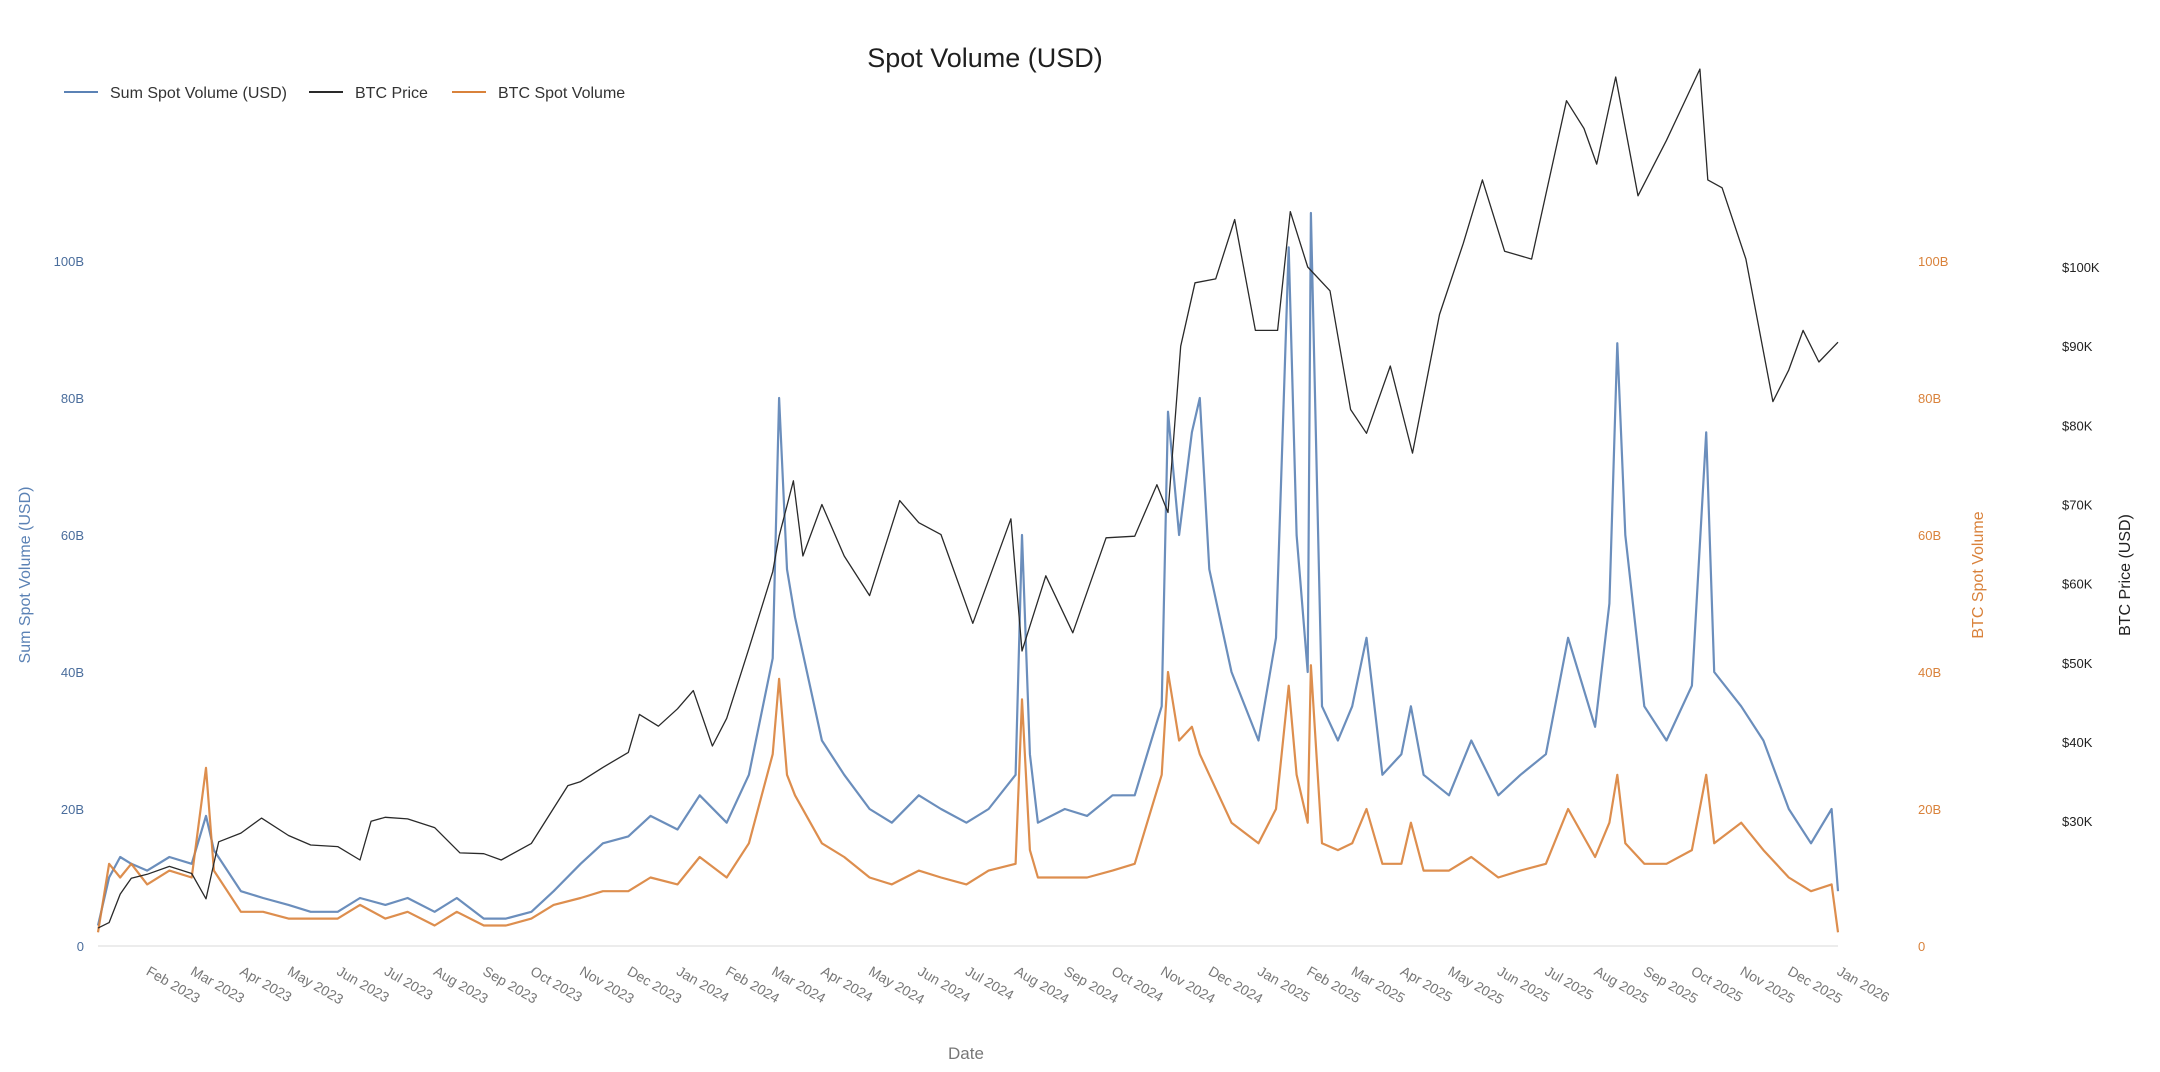 The image size is (2160, 1072). I want to click on left-tick-label: 80B, so click(72, 398).